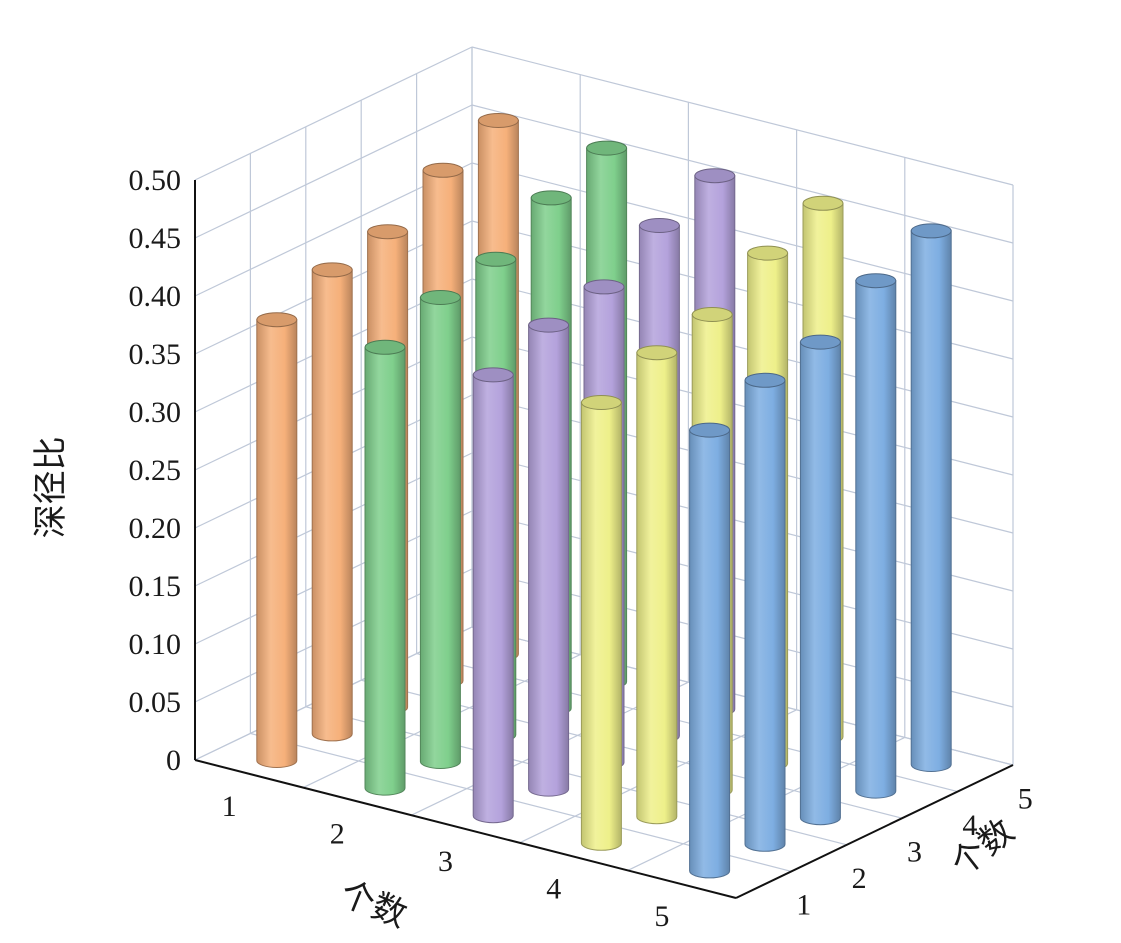 The height and width of the screenshot is (943, 1121). What do you see at coordinates (155, 238) in the screenshot?
I see `z-tick-label: 0.45` at bounding box center [155, 238].